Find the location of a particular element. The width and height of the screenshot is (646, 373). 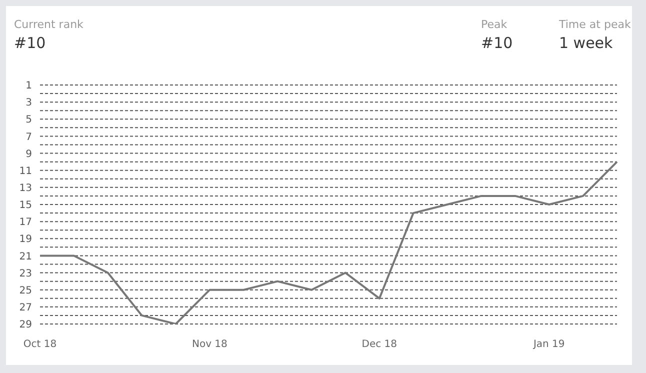

text: Time at peak is located at coordinates (595, 24).